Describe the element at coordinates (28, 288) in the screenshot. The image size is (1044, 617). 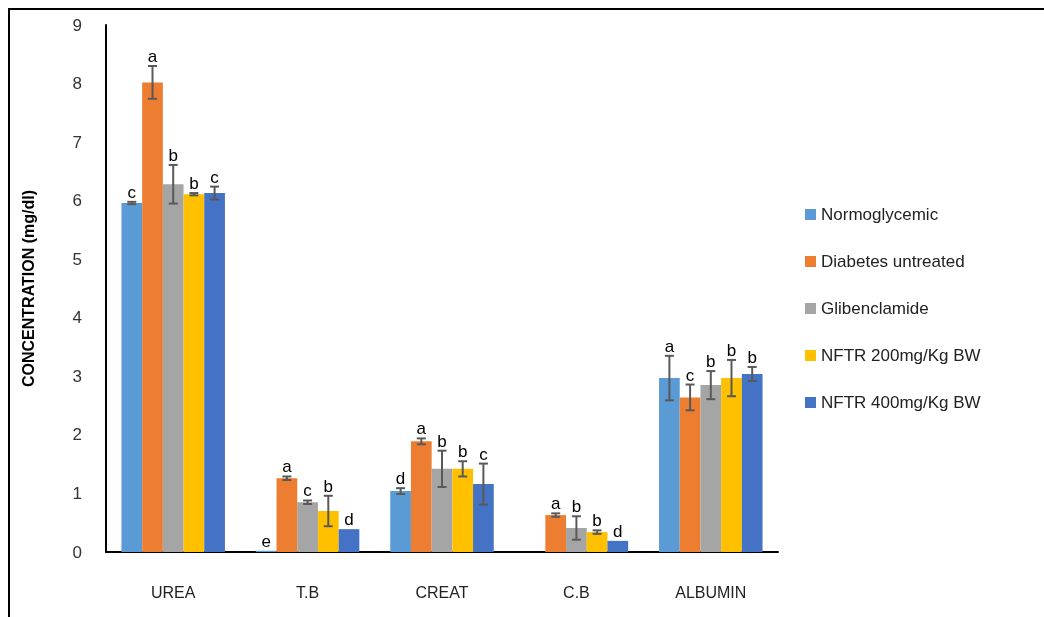
I see `y-axis-title: CONCENTRATION (mg/dl)` at that location.